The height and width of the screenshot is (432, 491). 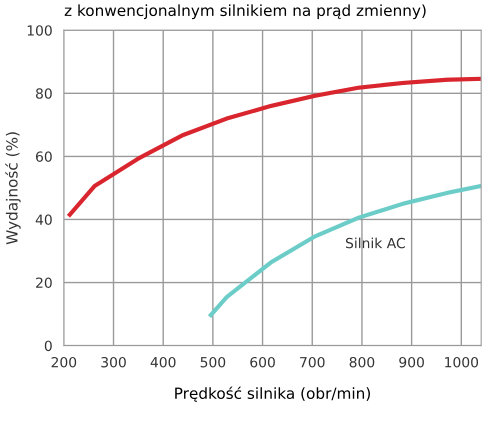 I want to click on x-tick-label: 400, so click(x=163, y=362).